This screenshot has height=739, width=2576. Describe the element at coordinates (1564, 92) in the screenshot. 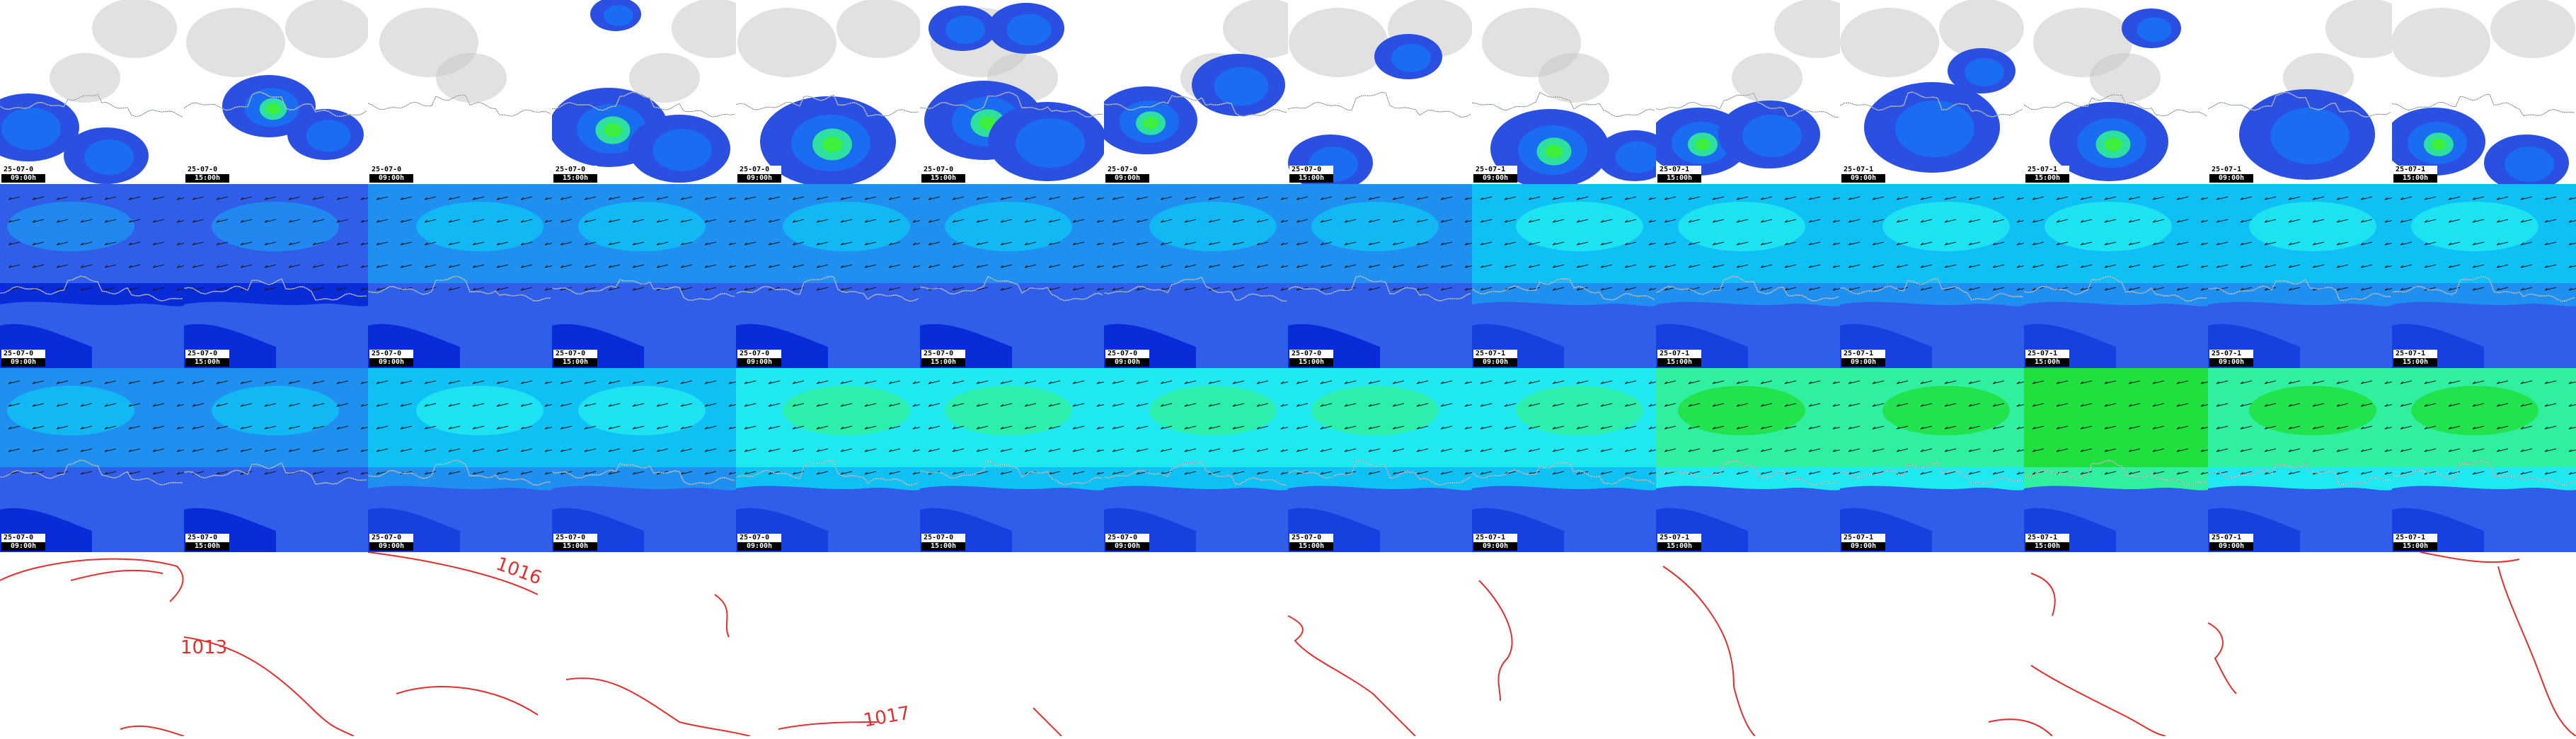

I see `precipitation-panel: 25-07-1 09:00h` at that location.